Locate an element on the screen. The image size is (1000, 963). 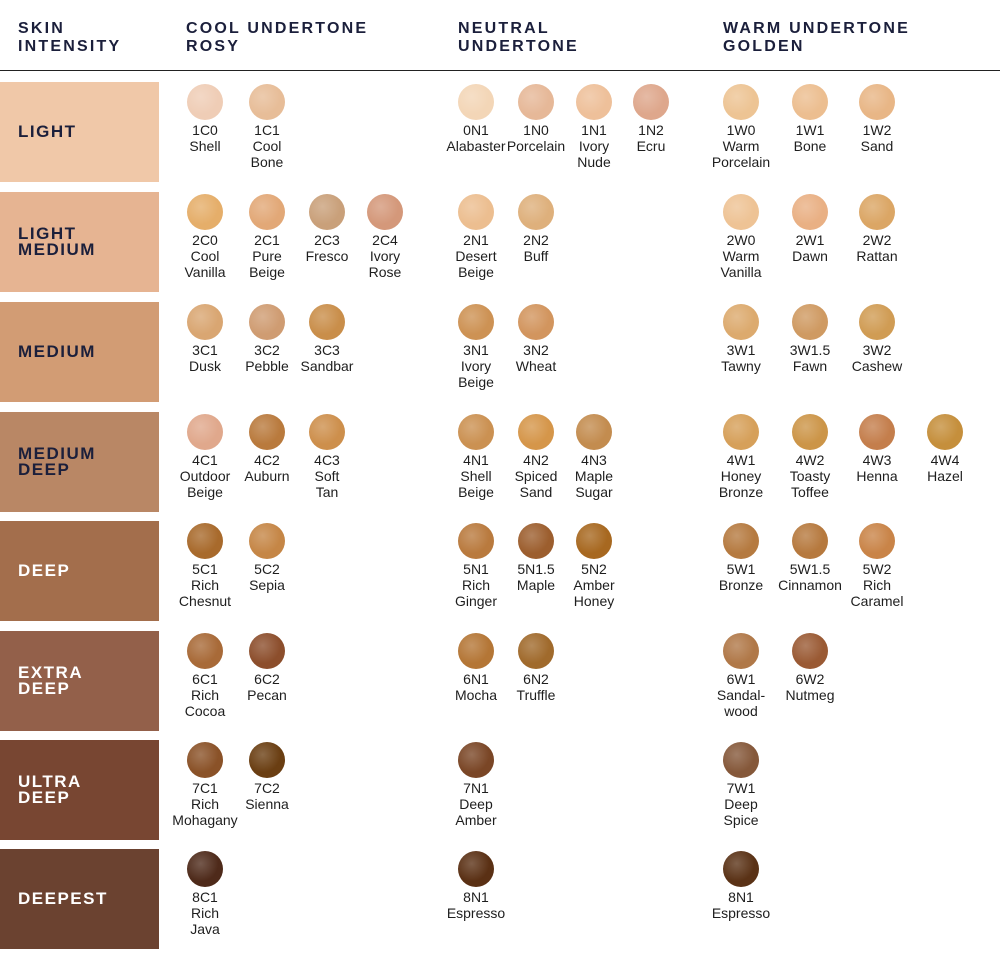
shade-code: 2W1 is located at coordinates (810, 240).